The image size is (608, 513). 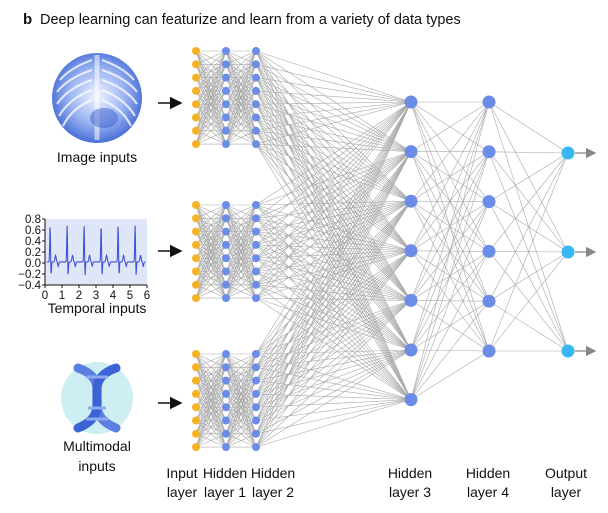 I want to click on hidden-layer-2-label-1: Hidden, so click(x=273, y=473).